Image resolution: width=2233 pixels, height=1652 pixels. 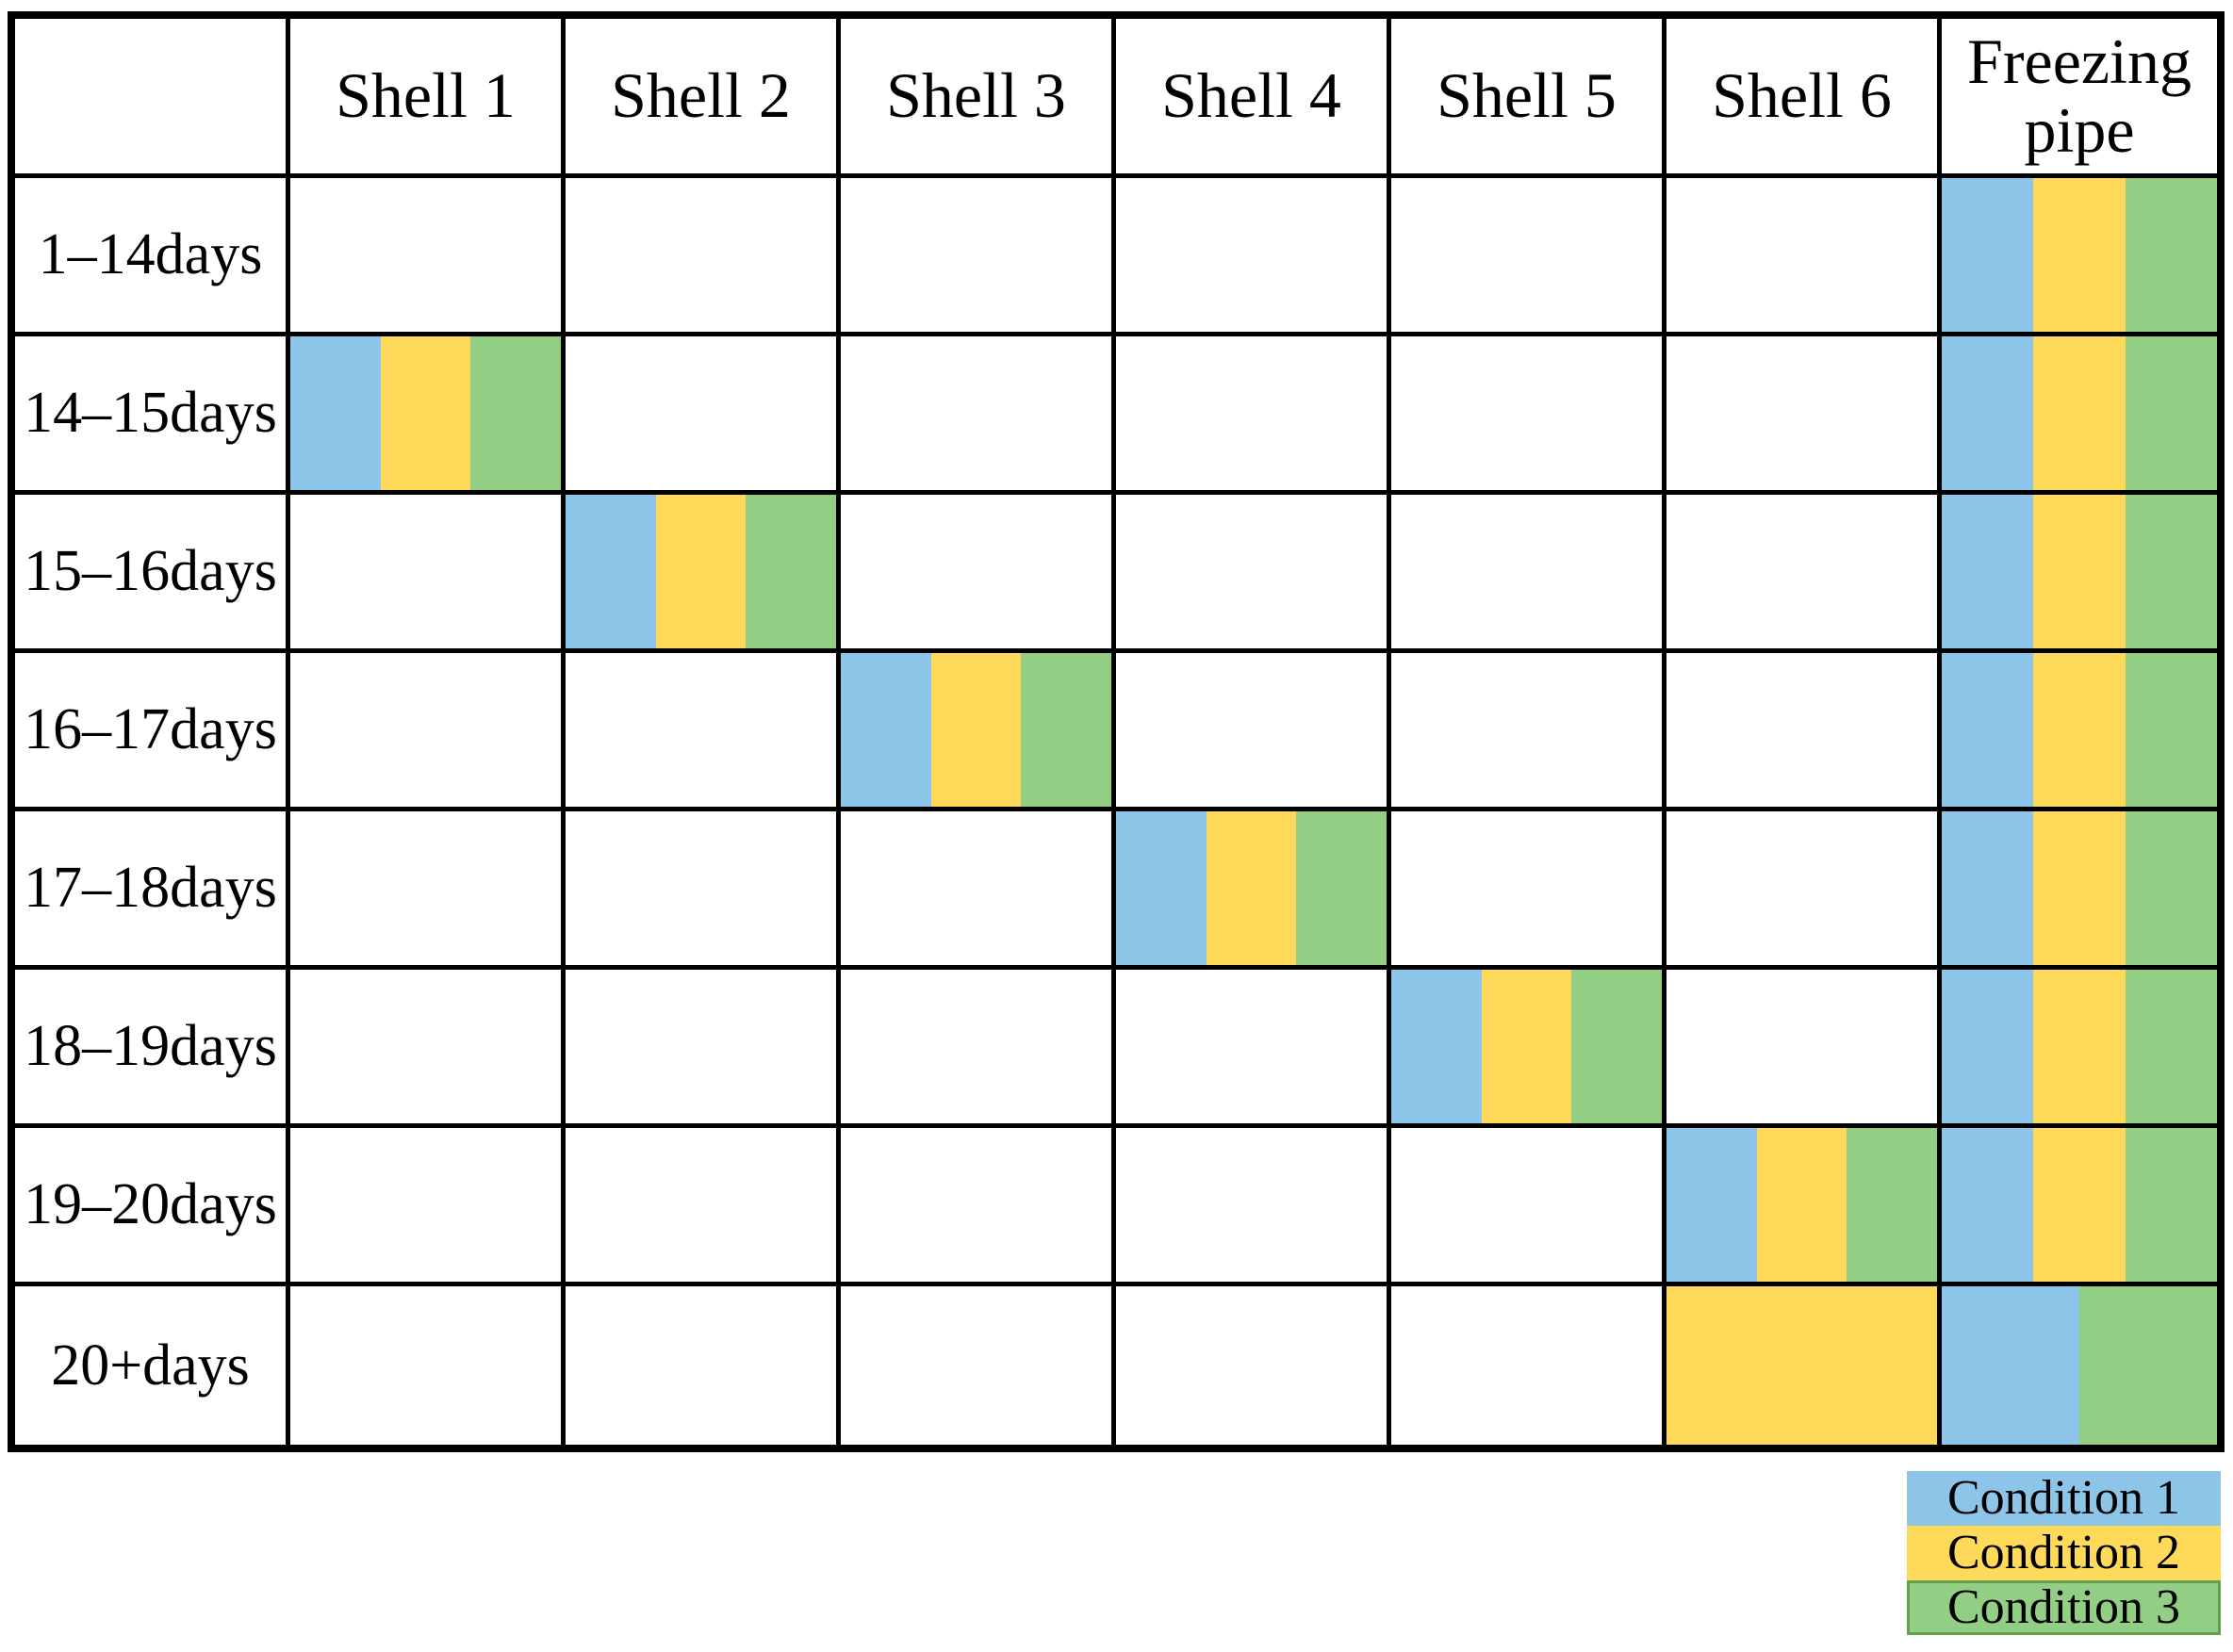 I want to click on header-shell-4: Shell 4, so click(x=1253, y=98).